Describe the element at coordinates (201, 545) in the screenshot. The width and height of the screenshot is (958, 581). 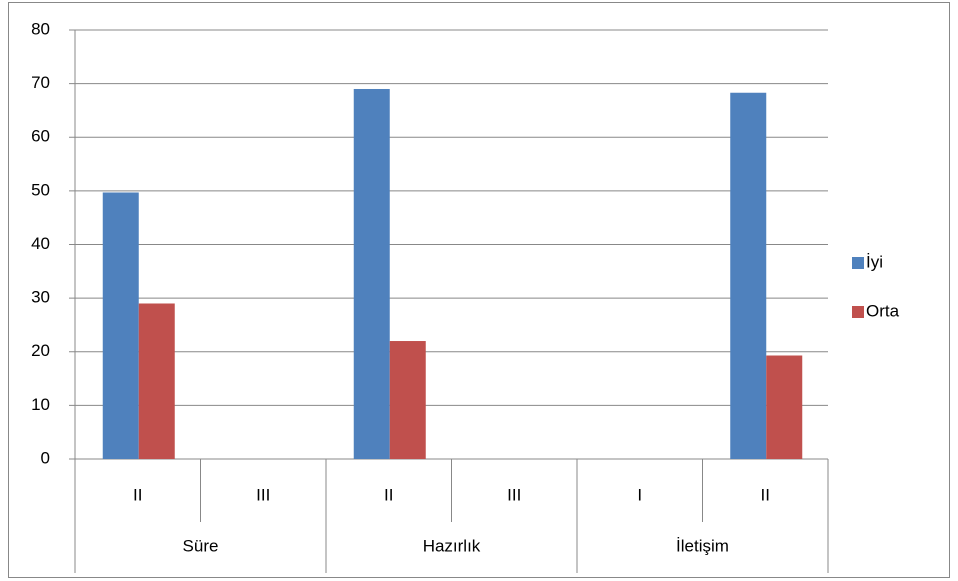
I see `group-label: Süre` at that location.